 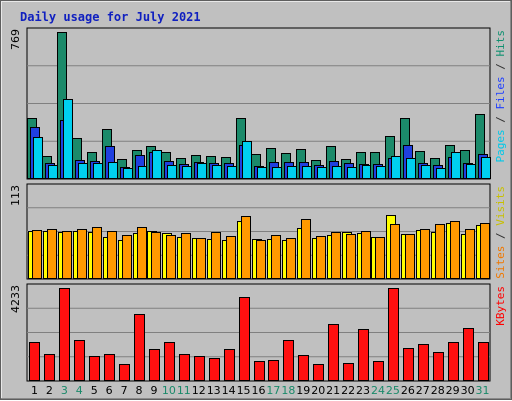 I want to click on legend-visits: Visits, so click(x=500, y=206).